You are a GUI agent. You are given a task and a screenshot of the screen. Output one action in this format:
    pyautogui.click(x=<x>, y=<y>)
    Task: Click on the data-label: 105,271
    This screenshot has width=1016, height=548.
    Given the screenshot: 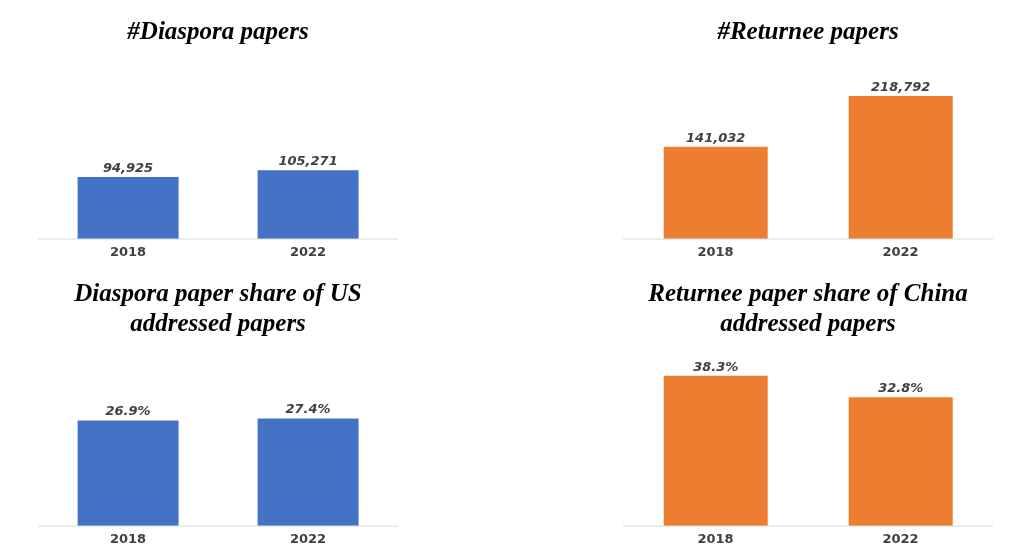 What is the action you would take?
    pyautogui.click(x=308, y=161)
    